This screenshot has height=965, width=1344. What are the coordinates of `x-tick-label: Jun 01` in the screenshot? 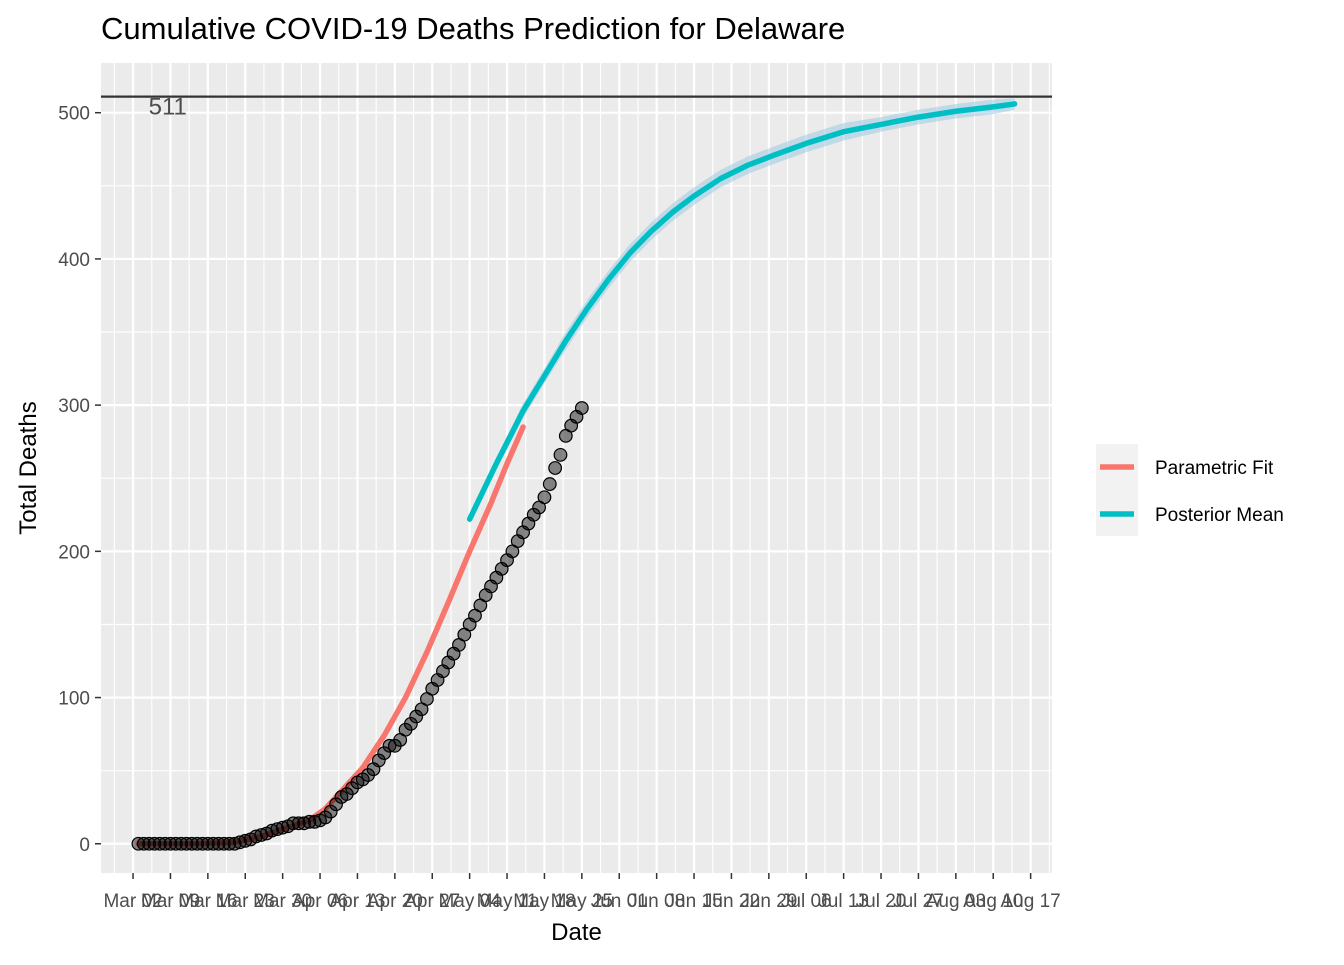 It's located at (619, 901).